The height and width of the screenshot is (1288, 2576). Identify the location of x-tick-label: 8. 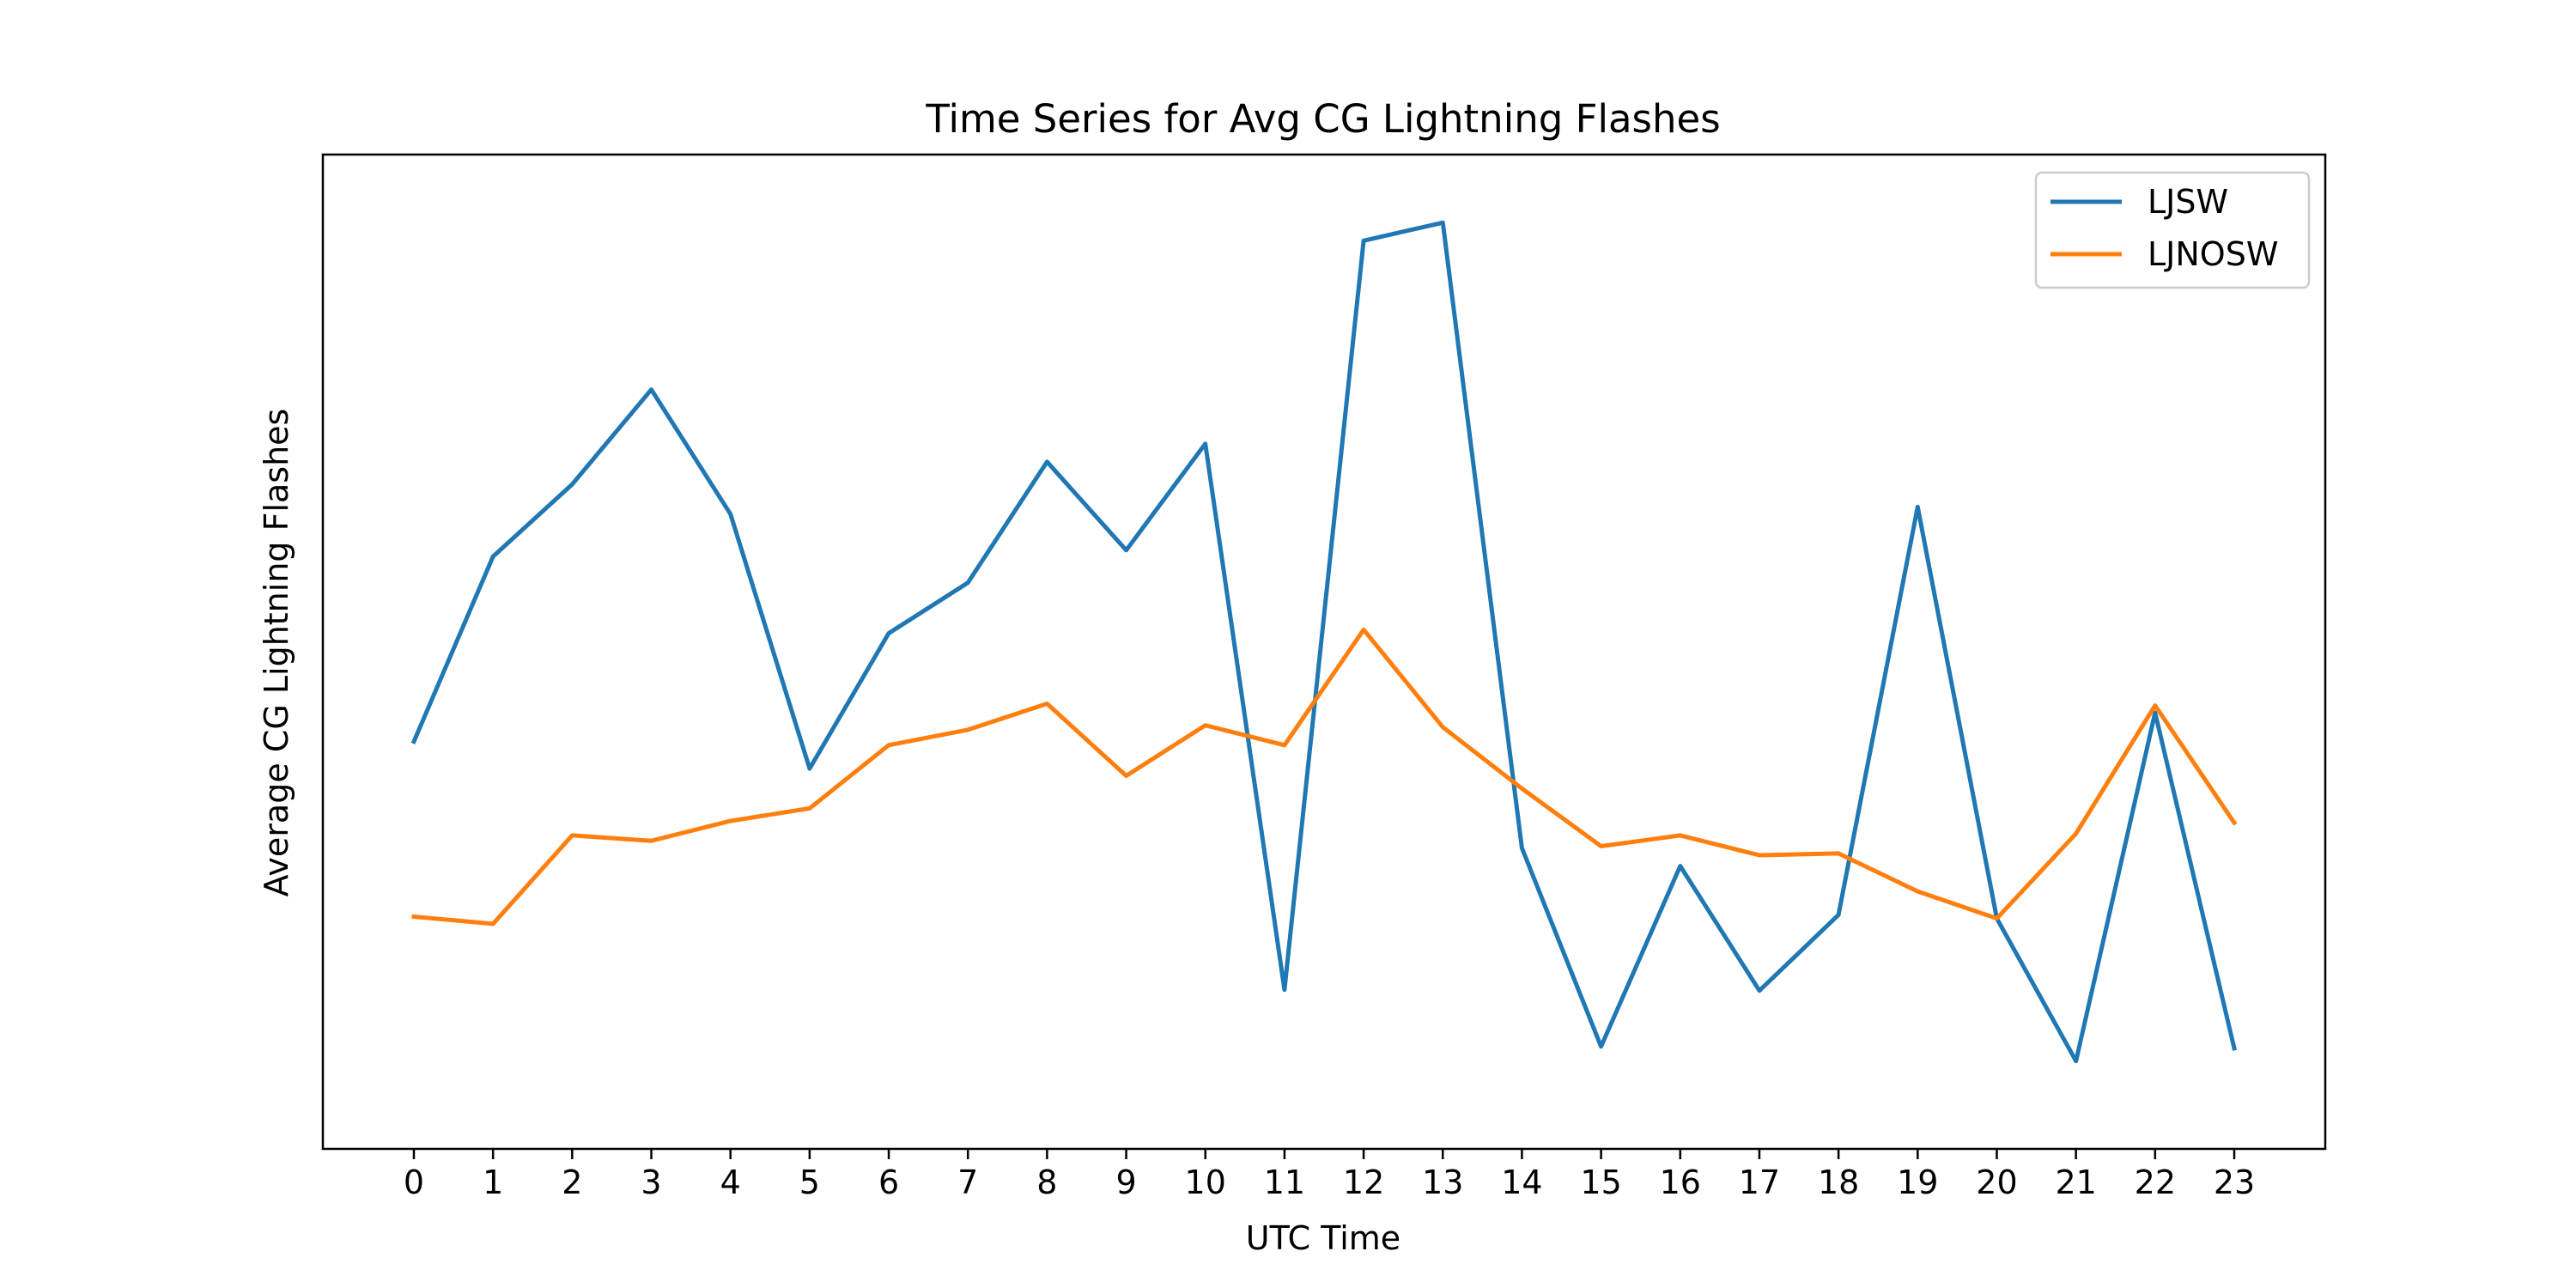
(1046, 1182).